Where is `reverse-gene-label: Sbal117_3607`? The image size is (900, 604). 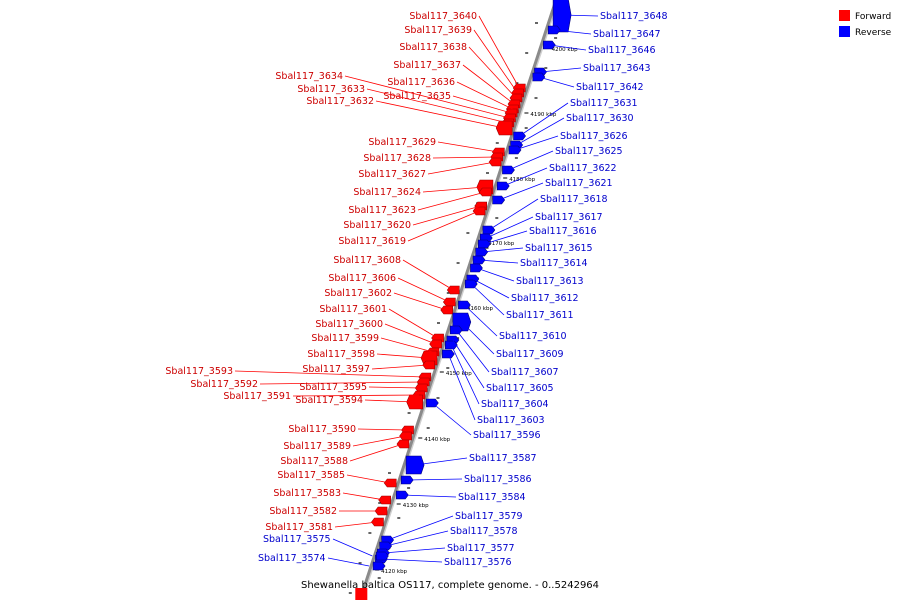
reverse-gene-label: Sbal117_3607 is located at coordinates (525, 372).